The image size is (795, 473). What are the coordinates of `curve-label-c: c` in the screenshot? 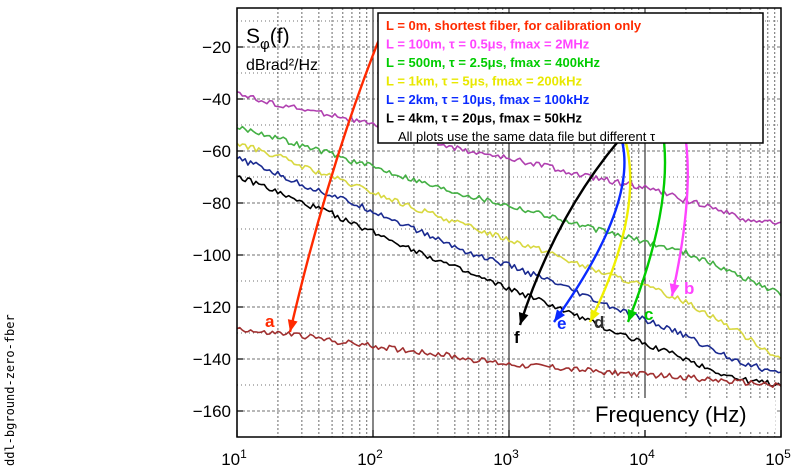 It's located at (648, 314).